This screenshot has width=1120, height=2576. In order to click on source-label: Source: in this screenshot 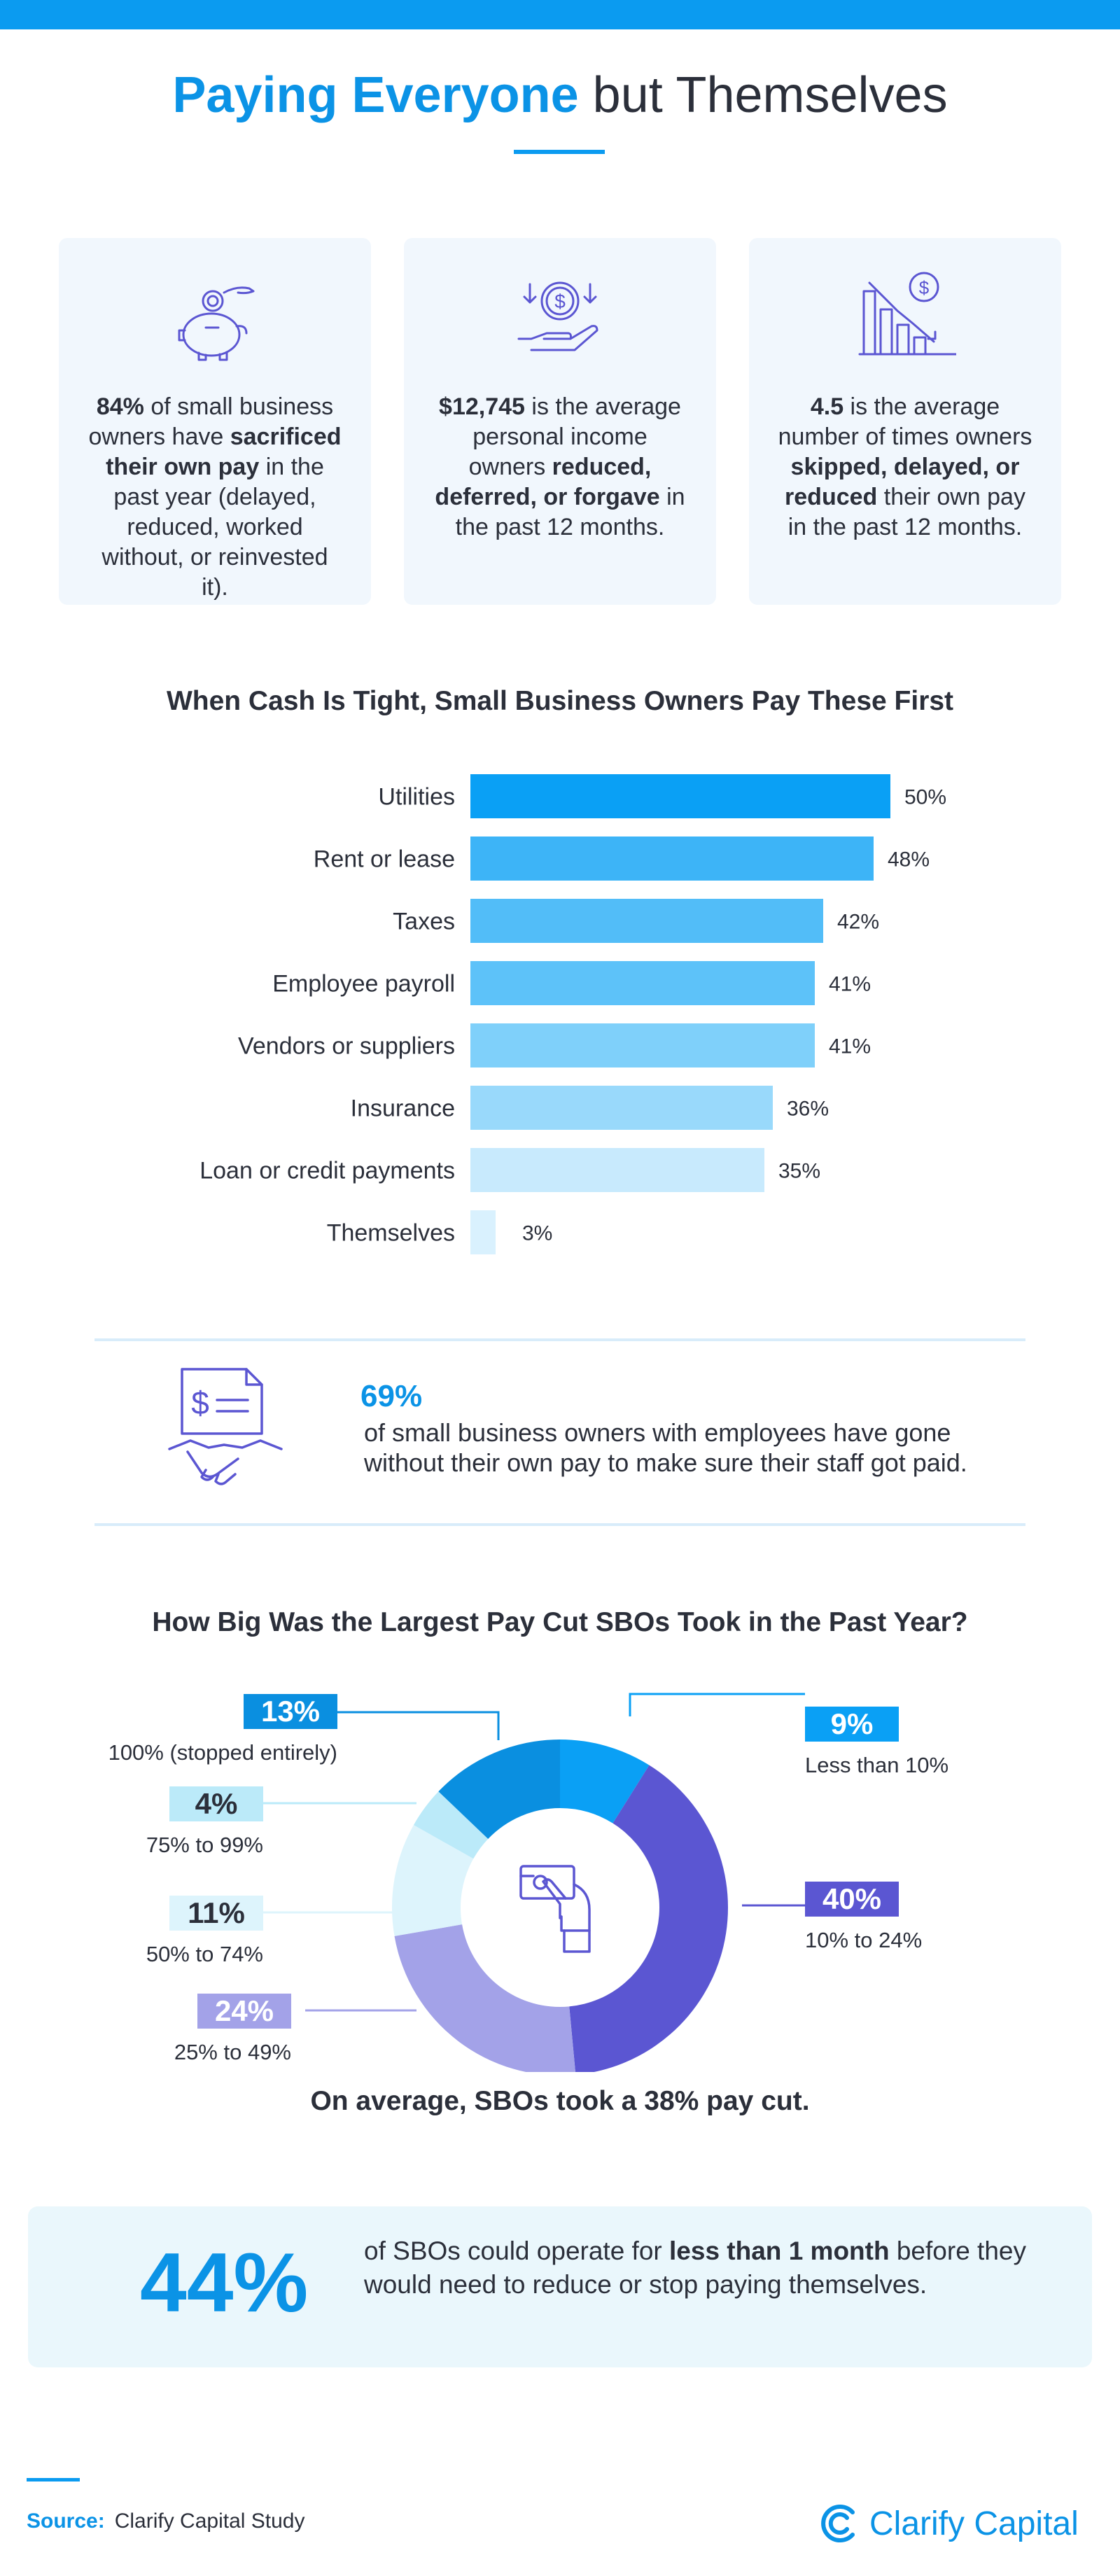, I will do `click(66, 2521)`.